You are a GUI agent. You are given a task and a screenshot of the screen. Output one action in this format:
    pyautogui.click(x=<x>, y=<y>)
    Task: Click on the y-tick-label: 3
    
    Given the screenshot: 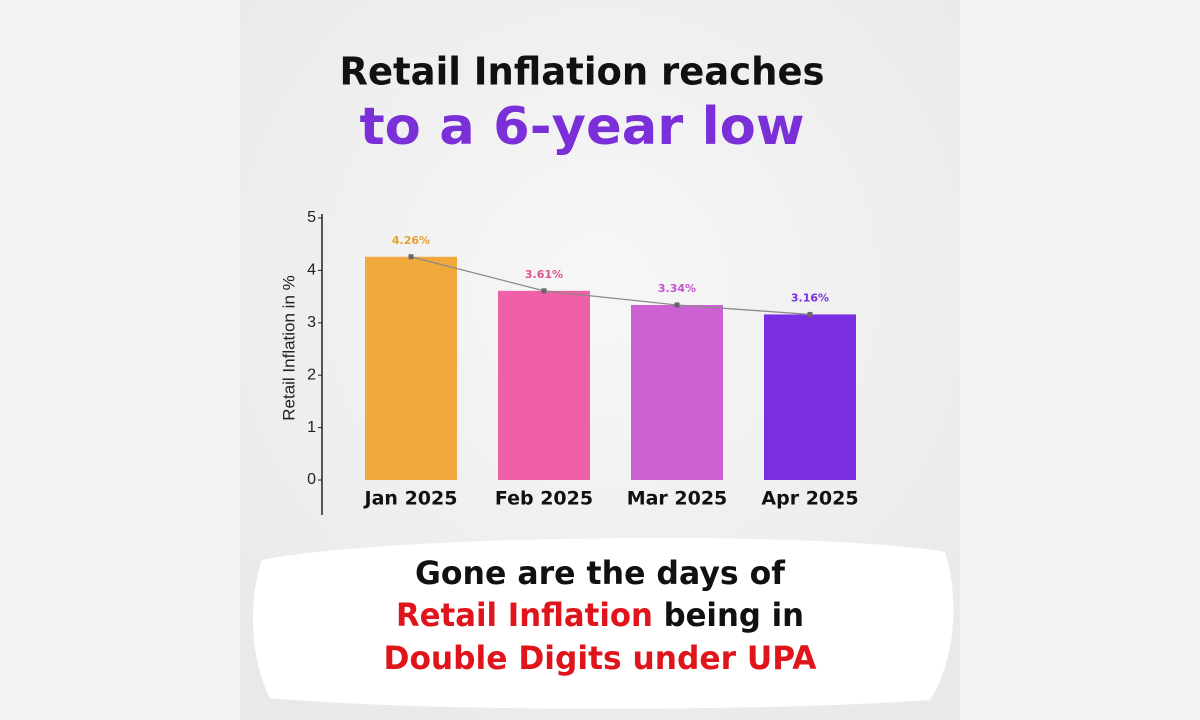 What is the action you would take?
    pyautogui.click(x=311, y=322)
    